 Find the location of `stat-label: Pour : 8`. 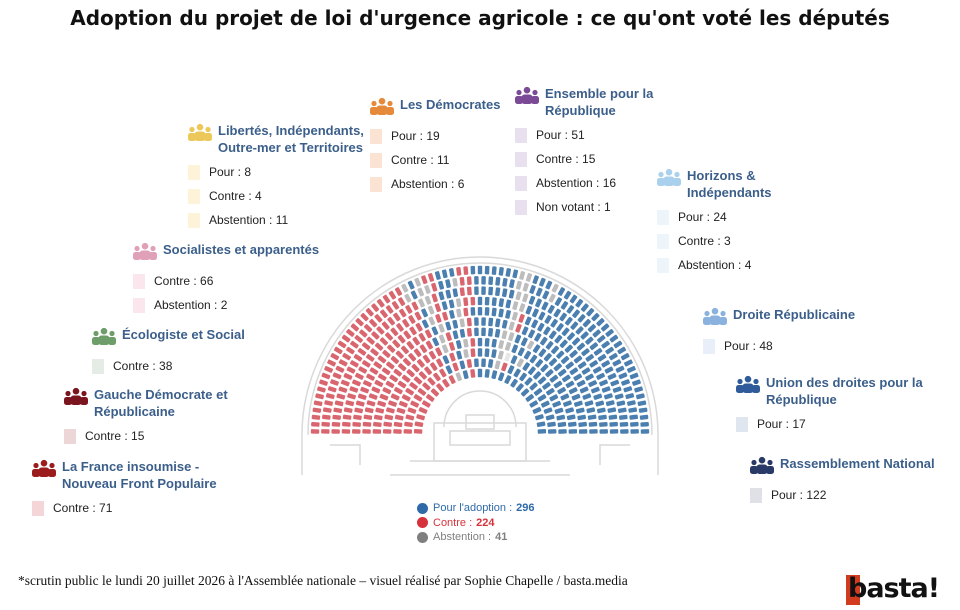

stat-label: Pour : 8 is located at coordinates (230, 172).